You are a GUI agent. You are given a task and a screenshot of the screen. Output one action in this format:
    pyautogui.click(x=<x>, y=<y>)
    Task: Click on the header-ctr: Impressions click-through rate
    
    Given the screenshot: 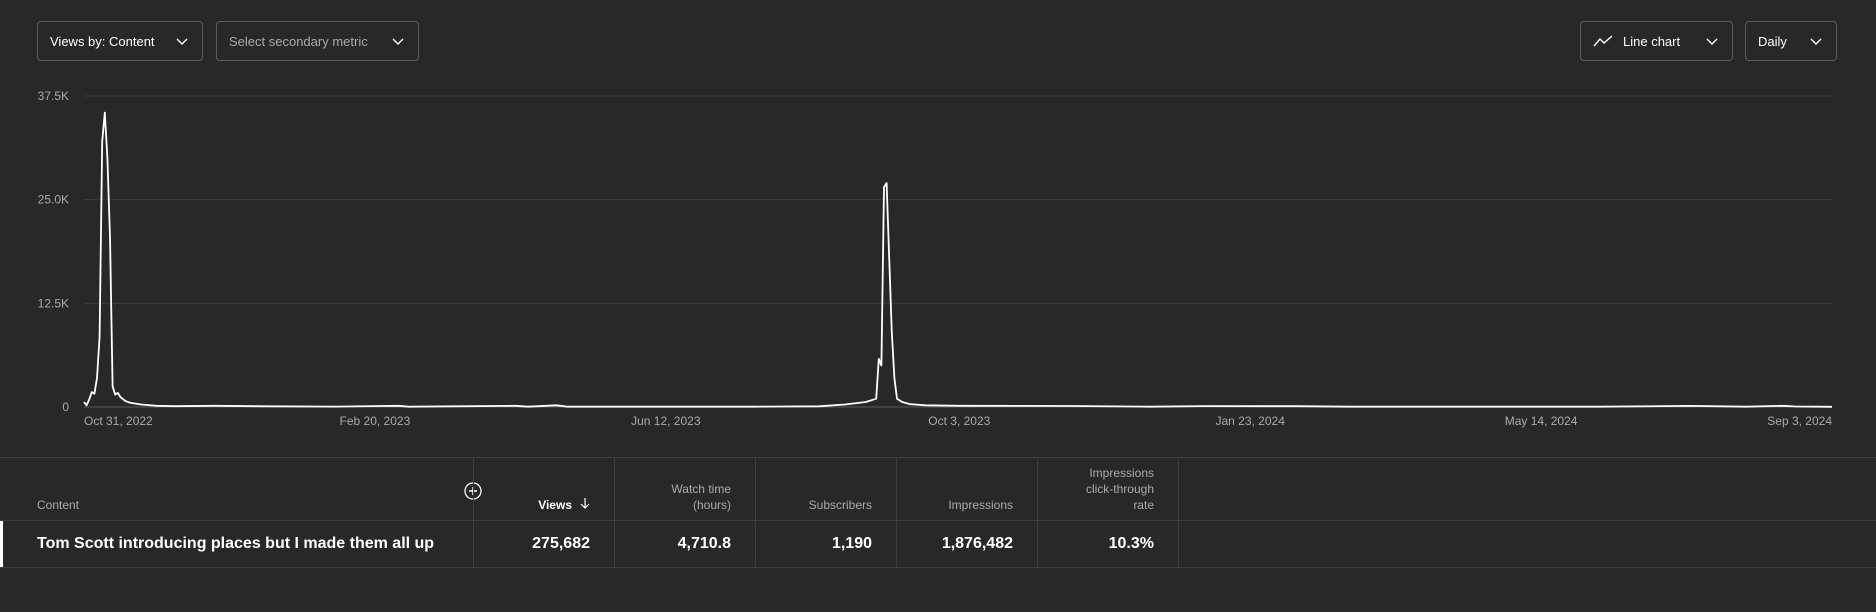 What is the action you would take?
    pyautogui.click(x=1120, y=489)
    